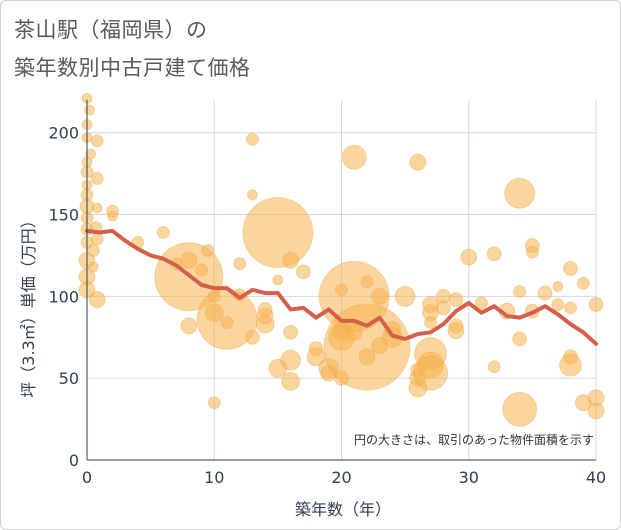 The image size is (621, 530). Describe the element at coordinates (343, 509) in the screenshot. I see `x-axis-label: 築年数（年）` at that location.